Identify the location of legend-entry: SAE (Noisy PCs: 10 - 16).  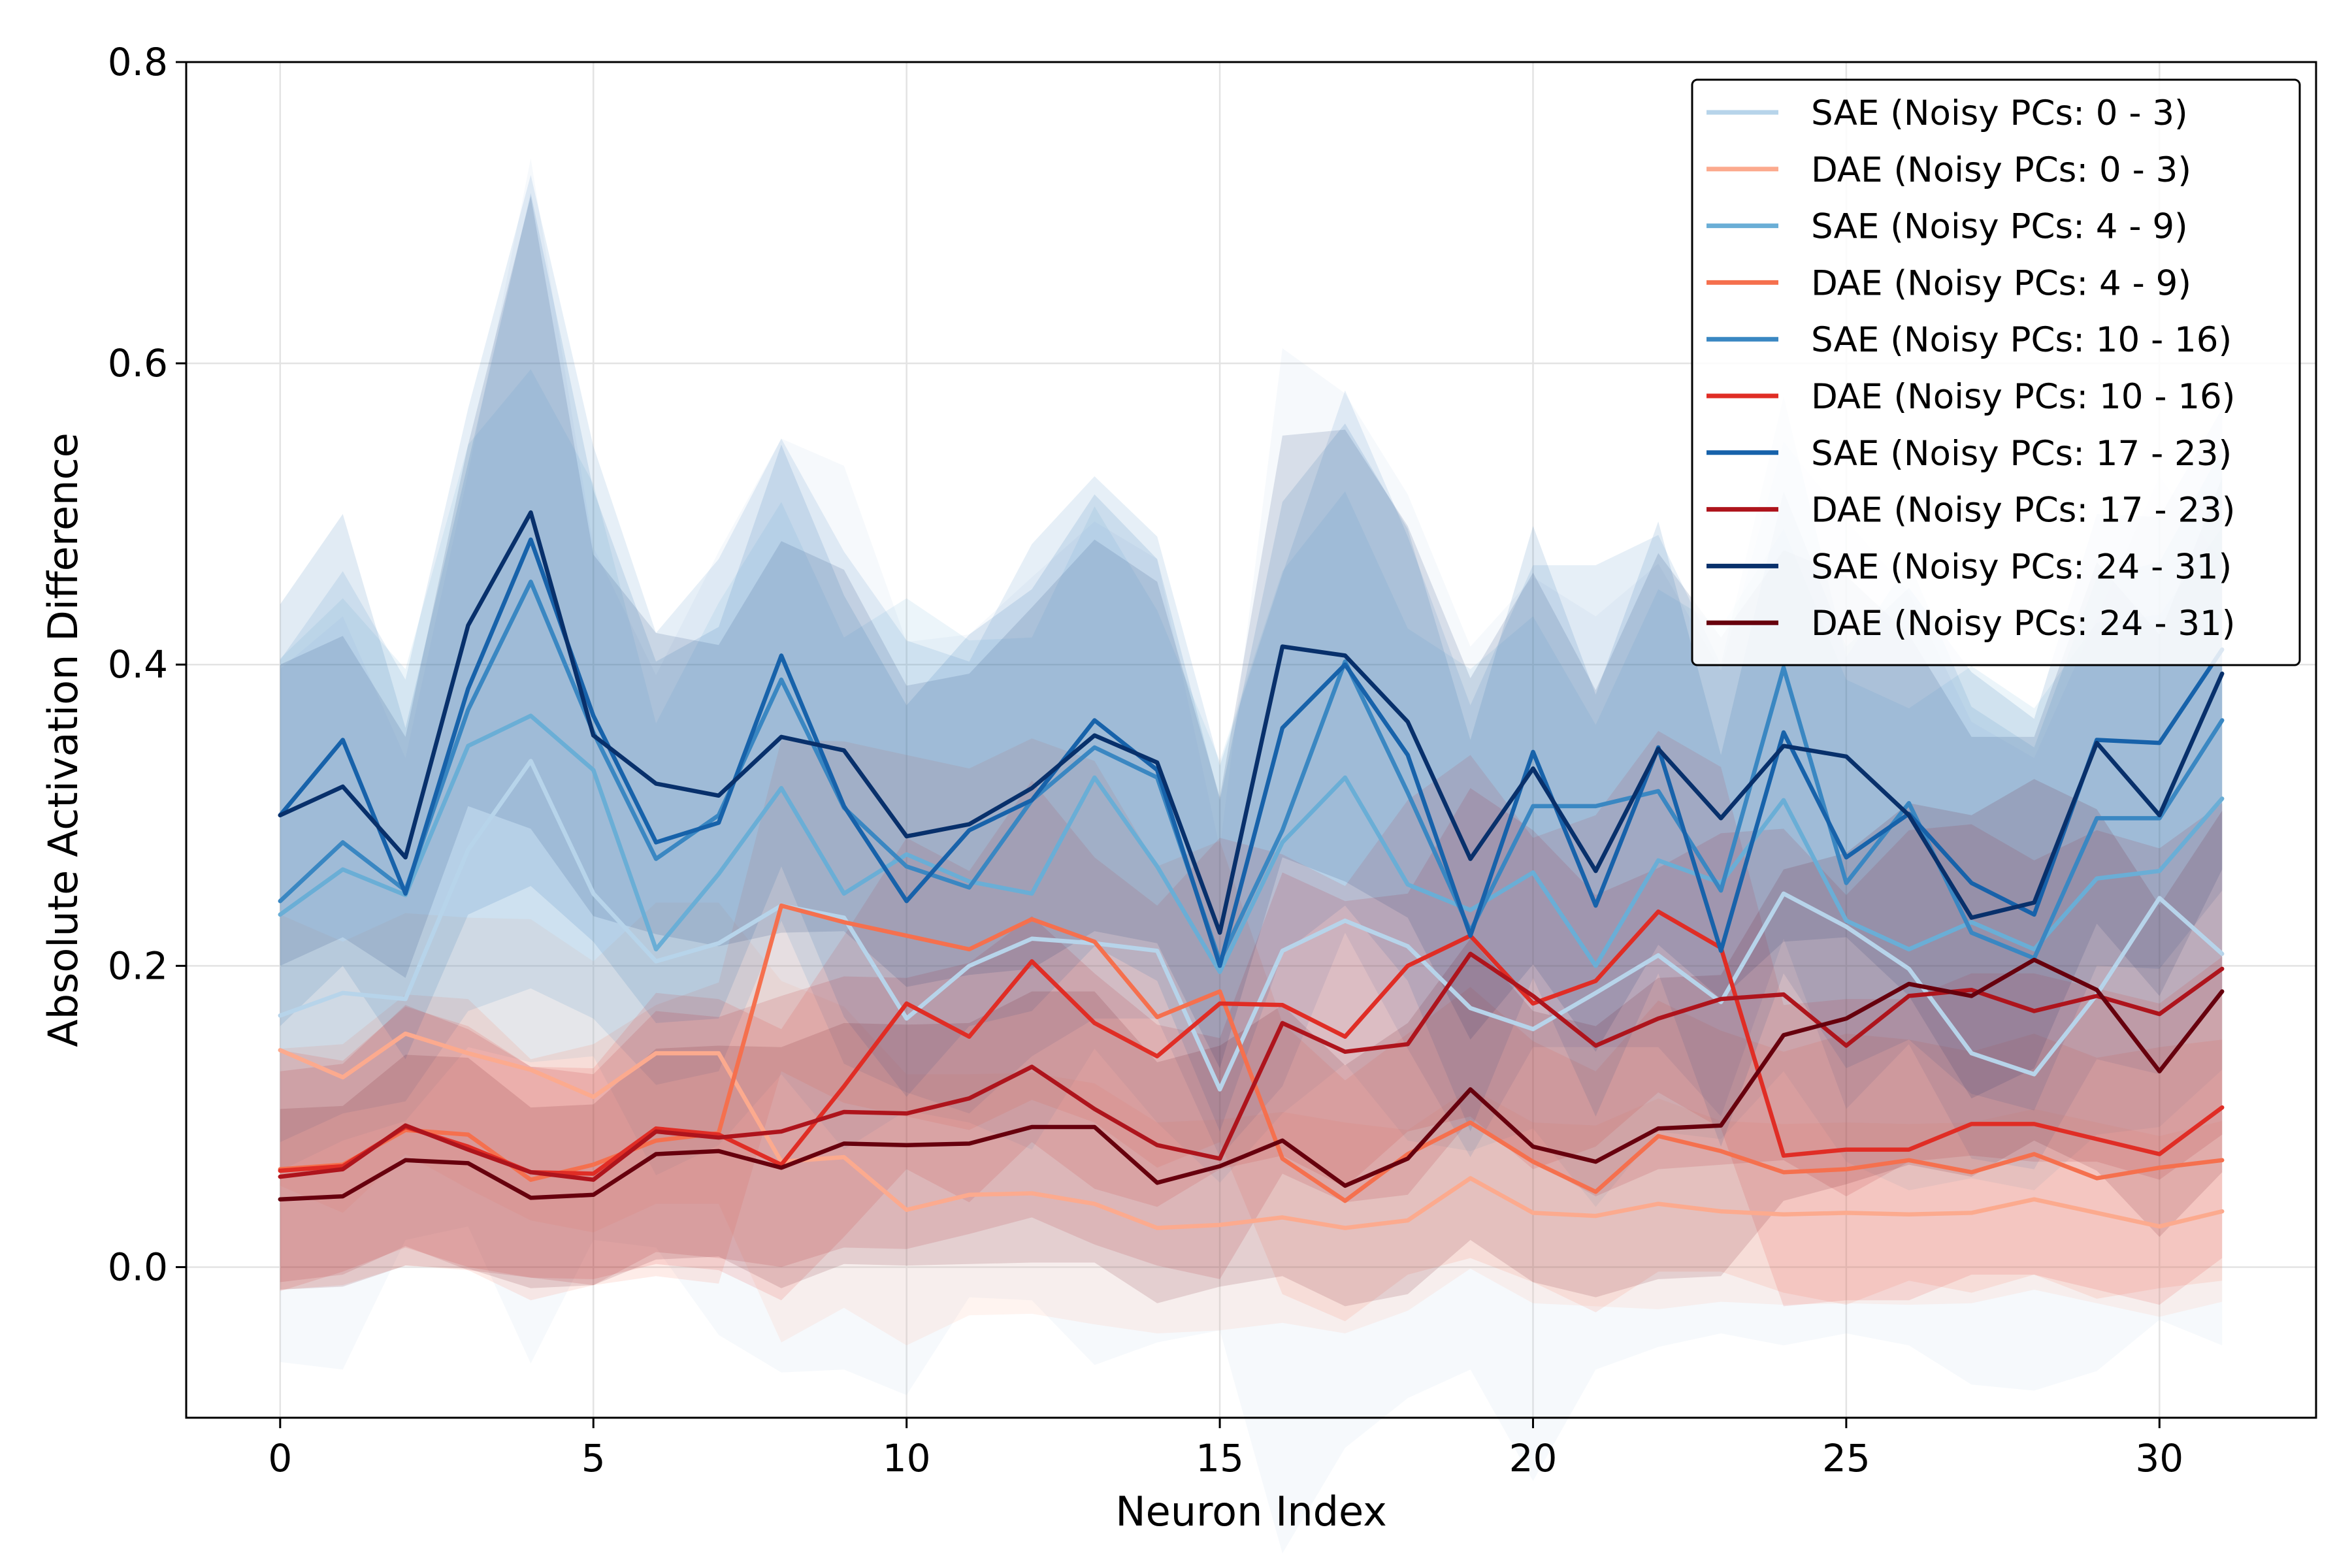
(2021, 340).